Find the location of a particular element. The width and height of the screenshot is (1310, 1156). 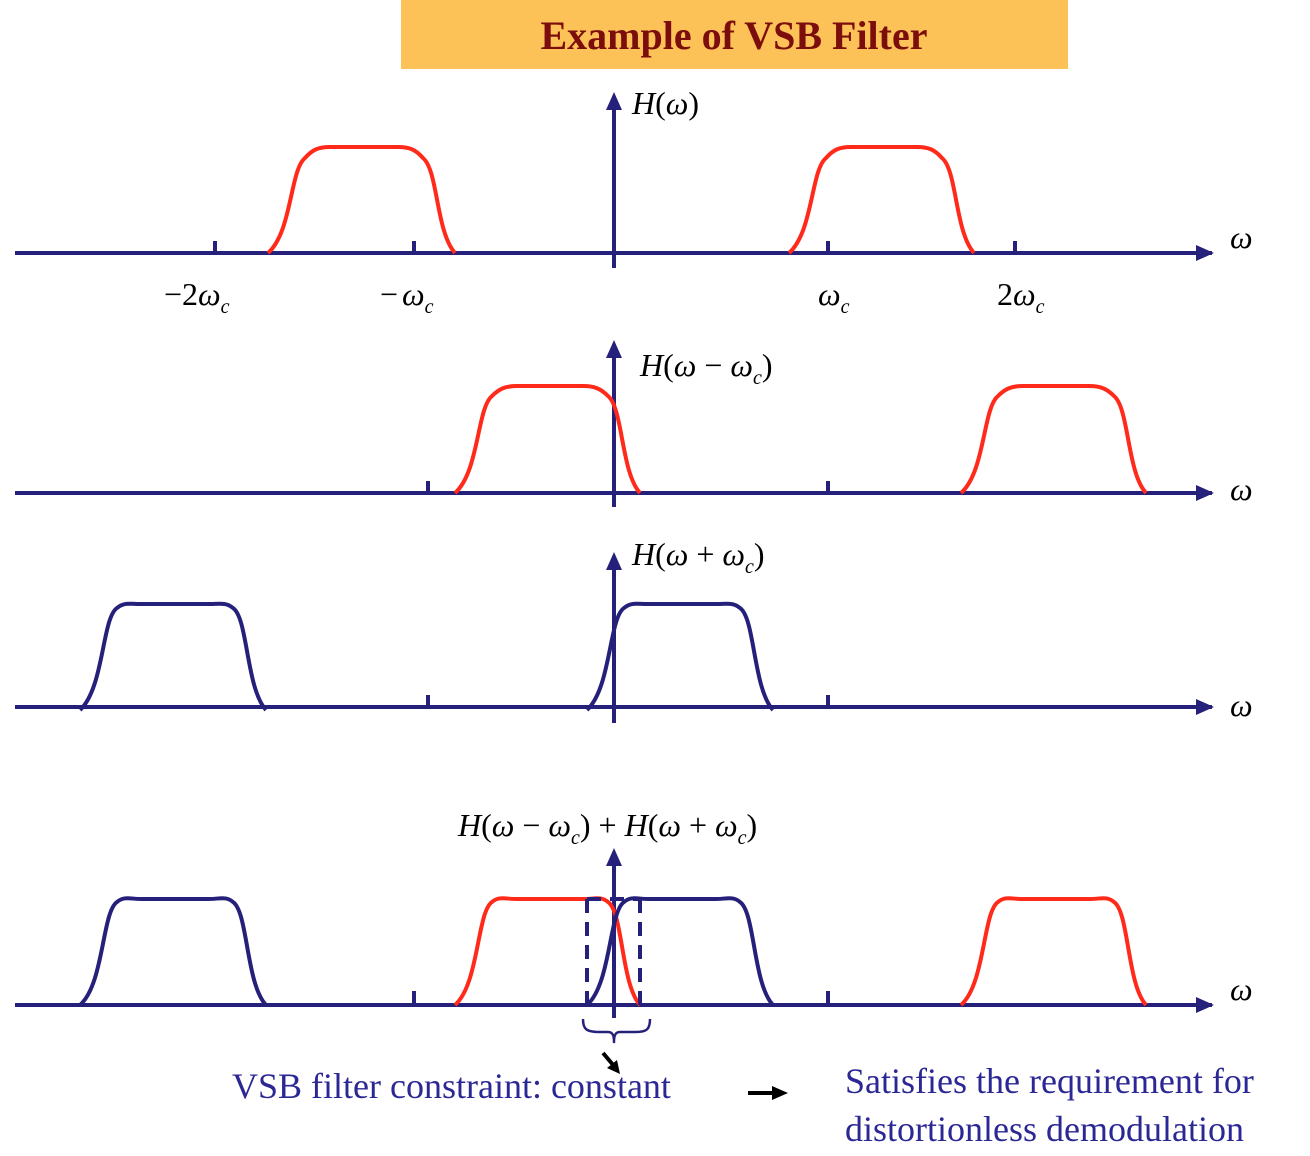

brace-pointer-arrow is located at coordinates (608, 1059).